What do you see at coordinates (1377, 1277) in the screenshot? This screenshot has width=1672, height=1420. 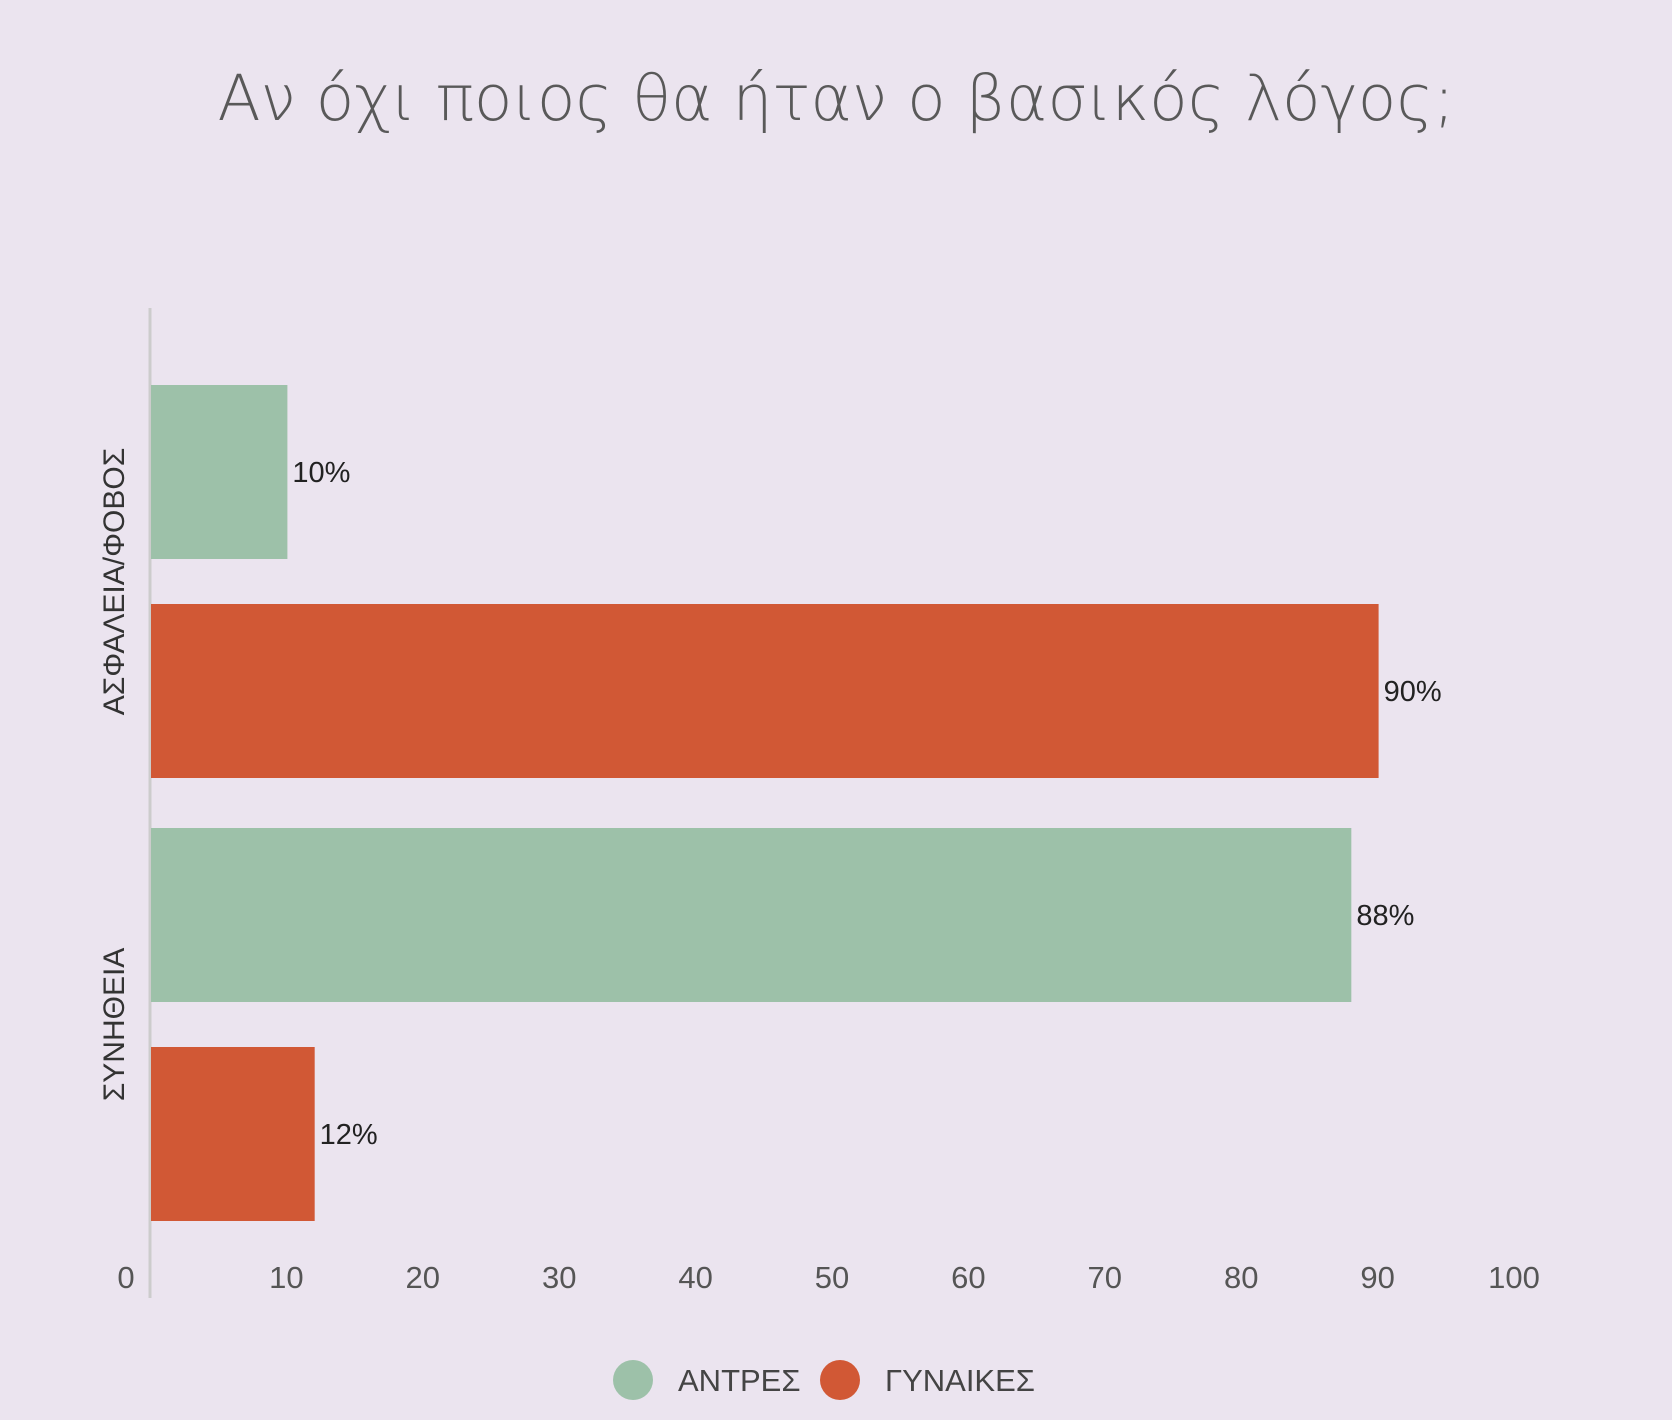 I see `x-tick-label: 90` at bounding box center [1377, 1277].